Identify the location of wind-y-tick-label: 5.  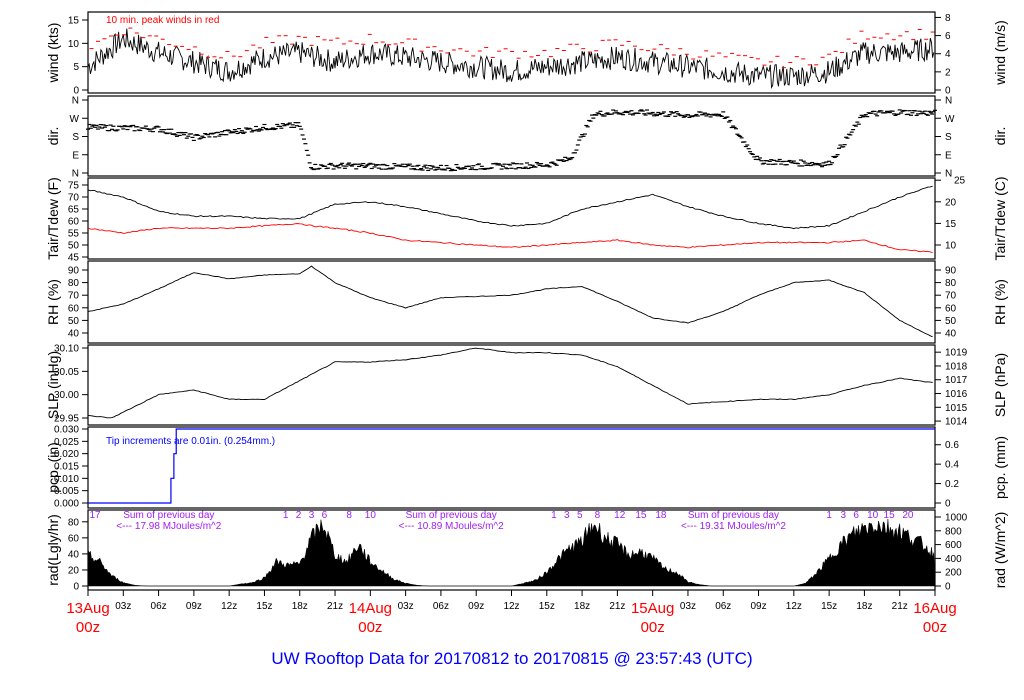
(76, 67).